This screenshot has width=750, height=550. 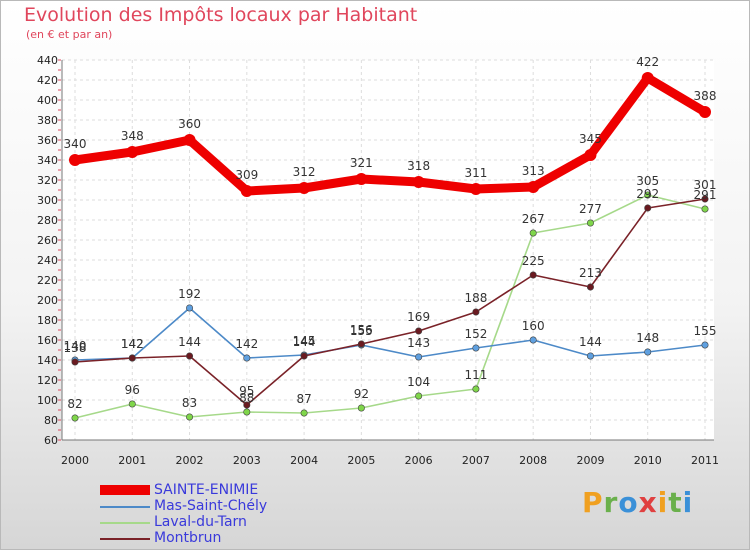 I want to click on data-label: 104, so click(x=418, y=382).